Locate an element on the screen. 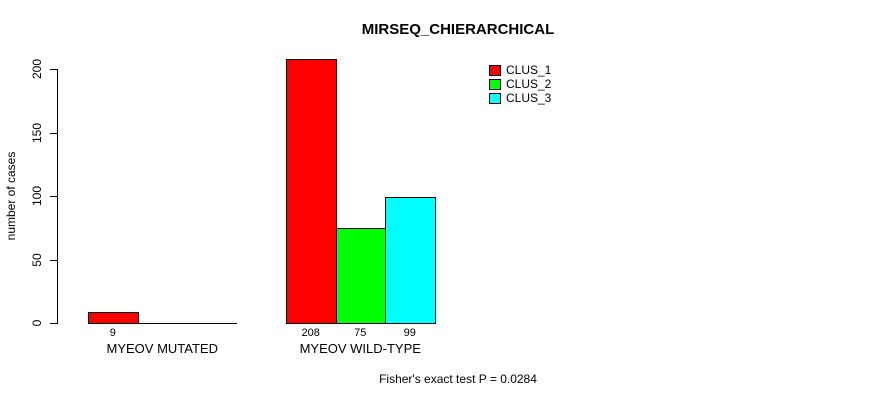 Image resolution: width=890 pixels, height=400 pixels. legend-entry: CLUS_1 is located at coordinates (520, 70).